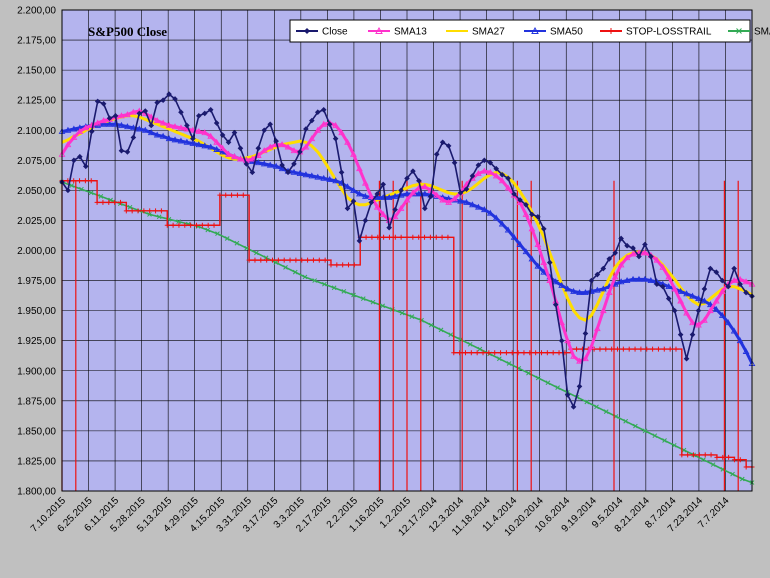 The image size is (770, 578). I want to click on y-tick-label: 2.050,00, so click(36, 191).